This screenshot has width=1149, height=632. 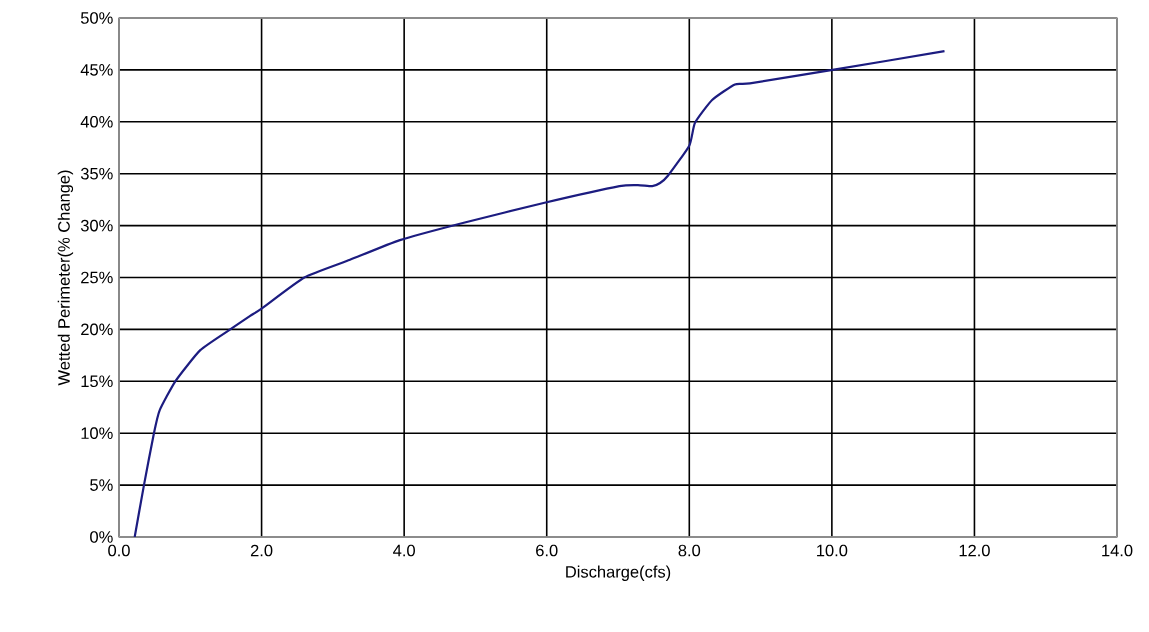 I want to click on x-tick-label: 4.0, so click(x=404, y=550).